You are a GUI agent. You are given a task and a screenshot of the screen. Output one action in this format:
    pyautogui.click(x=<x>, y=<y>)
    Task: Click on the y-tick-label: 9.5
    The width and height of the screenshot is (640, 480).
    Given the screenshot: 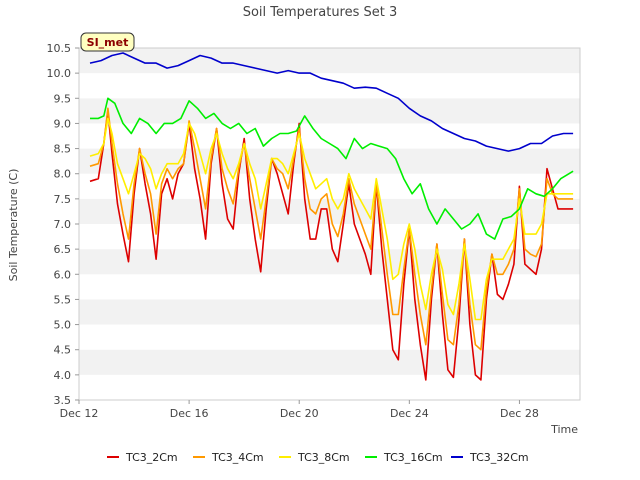 What is the action you would take?
    pyautogui.click(x=63, y=98)
    